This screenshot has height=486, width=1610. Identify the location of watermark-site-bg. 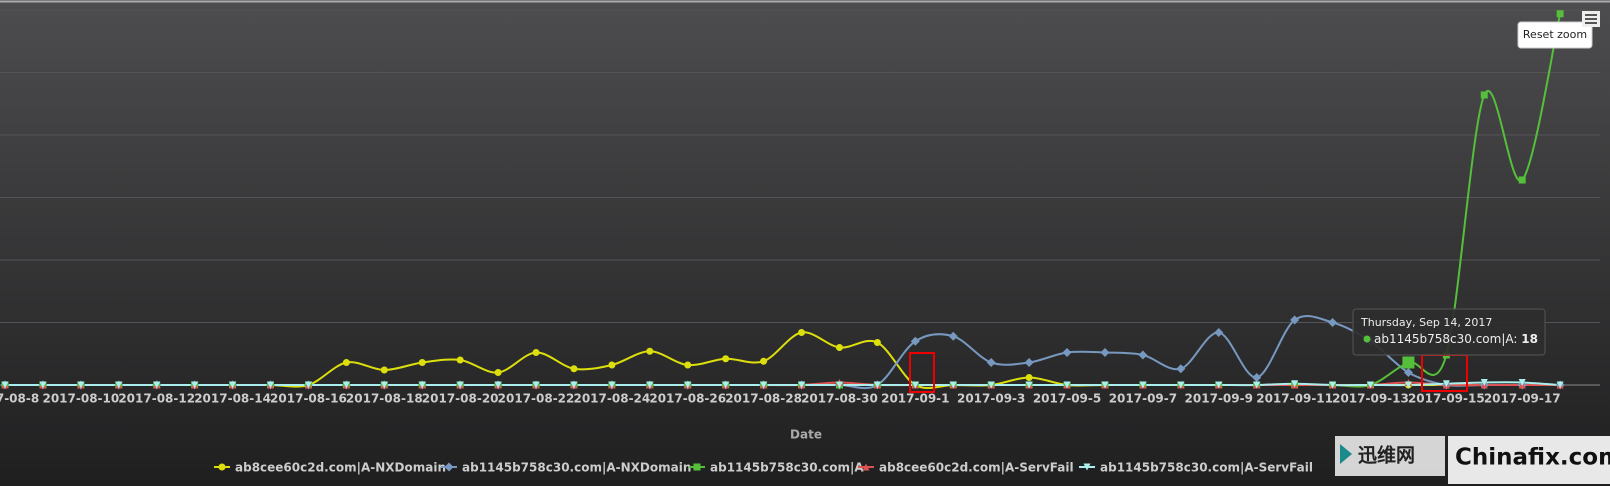
(1529, 460).